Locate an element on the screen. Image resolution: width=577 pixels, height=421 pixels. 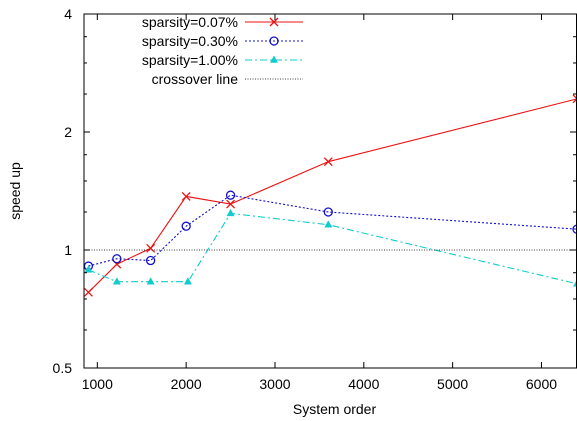
data-point-s1-p5 is located at coordinates (328, 212).